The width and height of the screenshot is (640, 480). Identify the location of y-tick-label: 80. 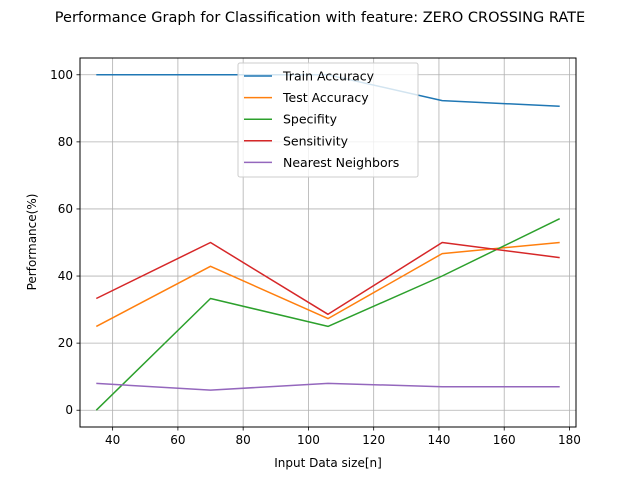
(65, 142).